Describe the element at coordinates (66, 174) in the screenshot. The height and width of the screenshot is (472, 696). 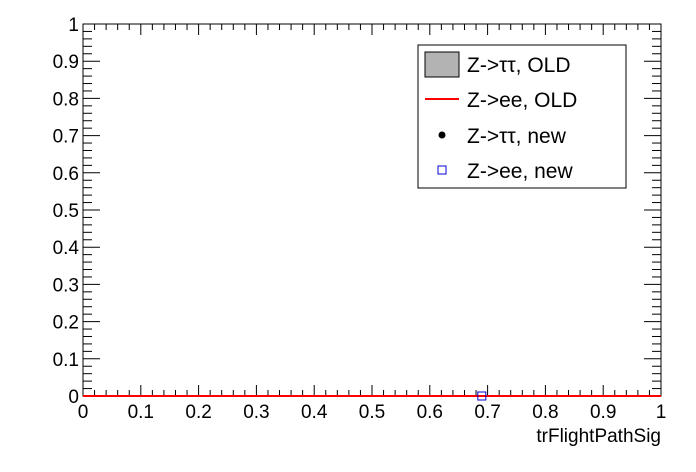
I see `y-tick-label: 0.6` at that location.